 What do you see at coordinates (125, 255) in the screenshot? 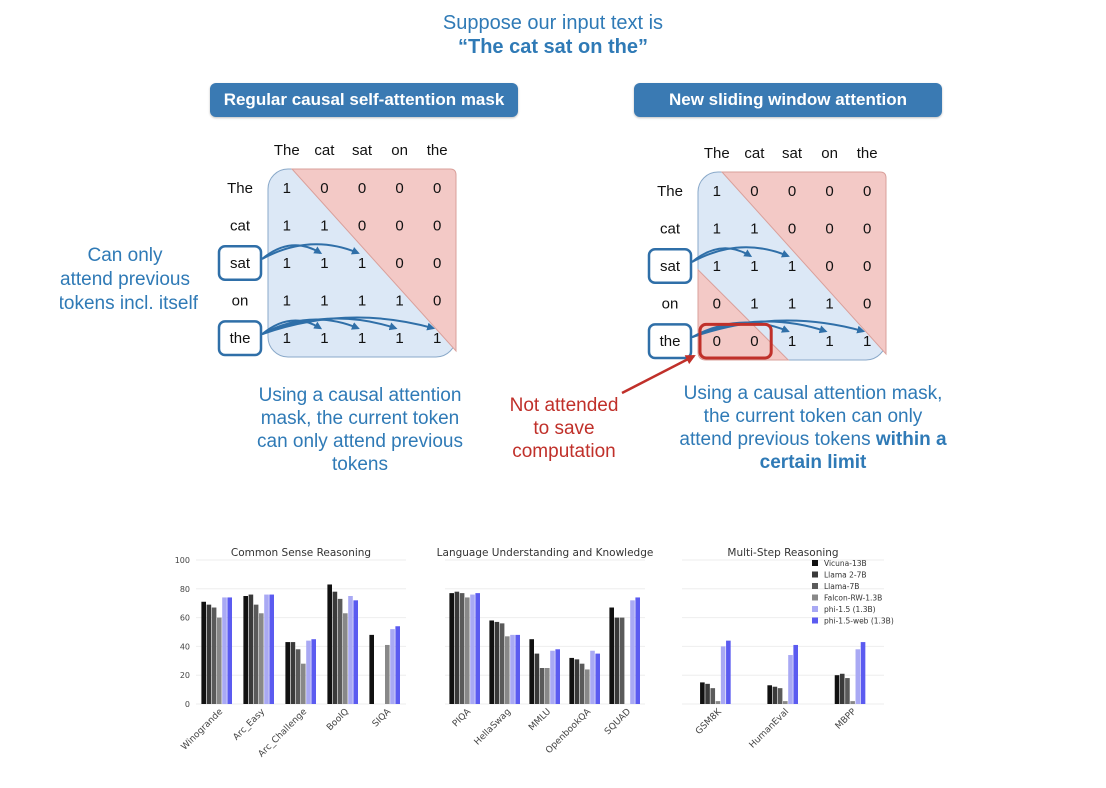
I see `side-note-line-1: Can only` at bounding box center [125, 255].